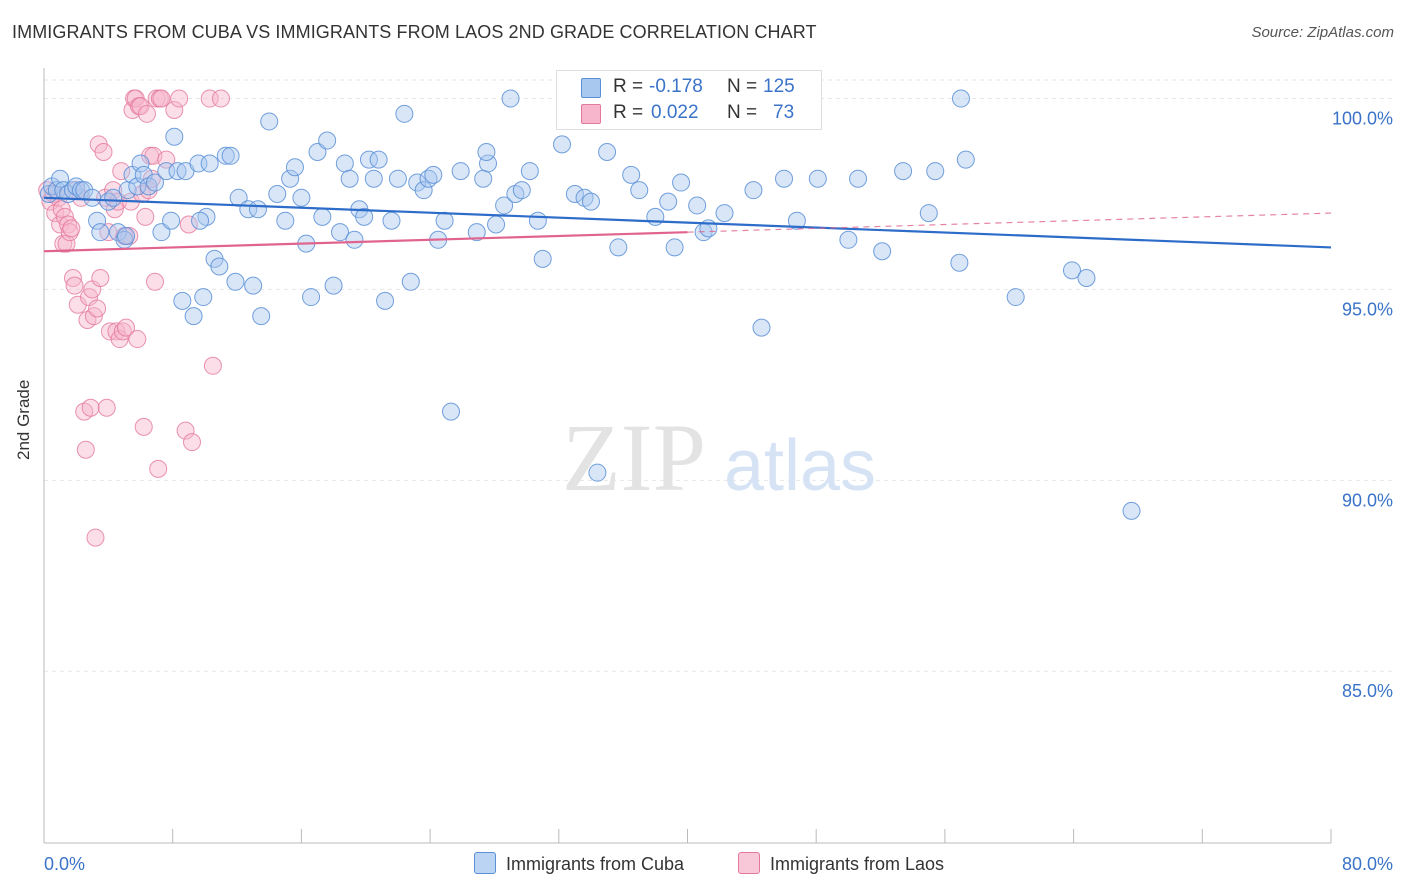 This screenshot has width=1406, height=892. What do you see at coordinates (64, 864) in the screenshot?
I see `x-tick-label: 0.0%` at bounding box center [64, 864].